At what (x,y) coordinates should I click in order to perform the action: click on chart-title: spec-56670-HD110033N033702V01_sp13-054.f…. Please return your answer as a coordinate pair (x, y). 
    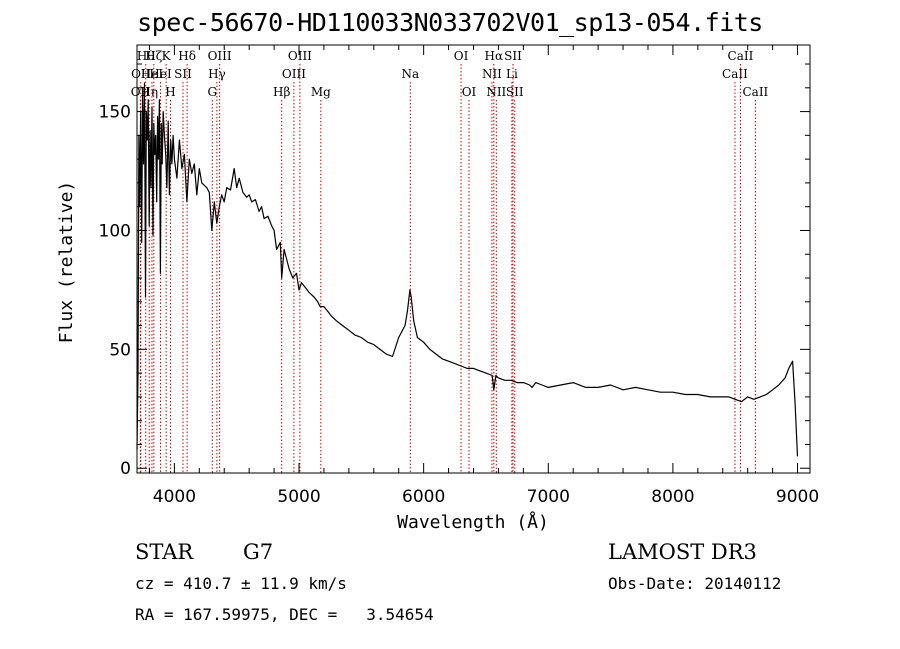
    Looking at the image, I should click on (450, 22).